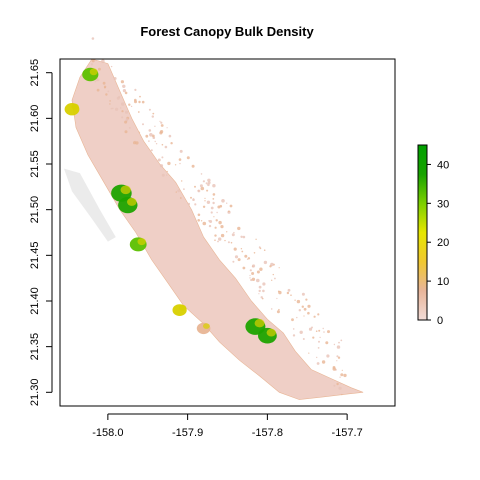 The width and height of the screenshot is (480, 480). Describe the element at coordinates (347, 433) in the screenshot. I see `x-tick-label: -157.7` at that location.